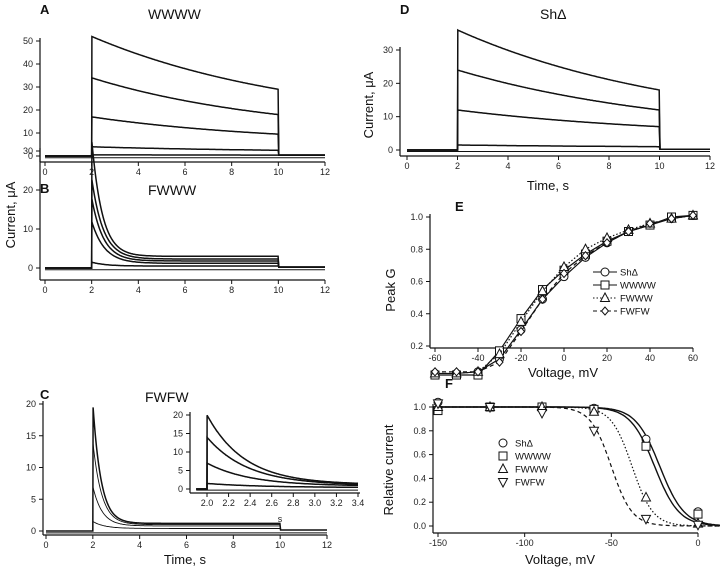 This screenshot has width=720, height=578. Describe the element at coordinates (416, 346) in the screenshot. I see `y-tick-label: 0.2` at that location.